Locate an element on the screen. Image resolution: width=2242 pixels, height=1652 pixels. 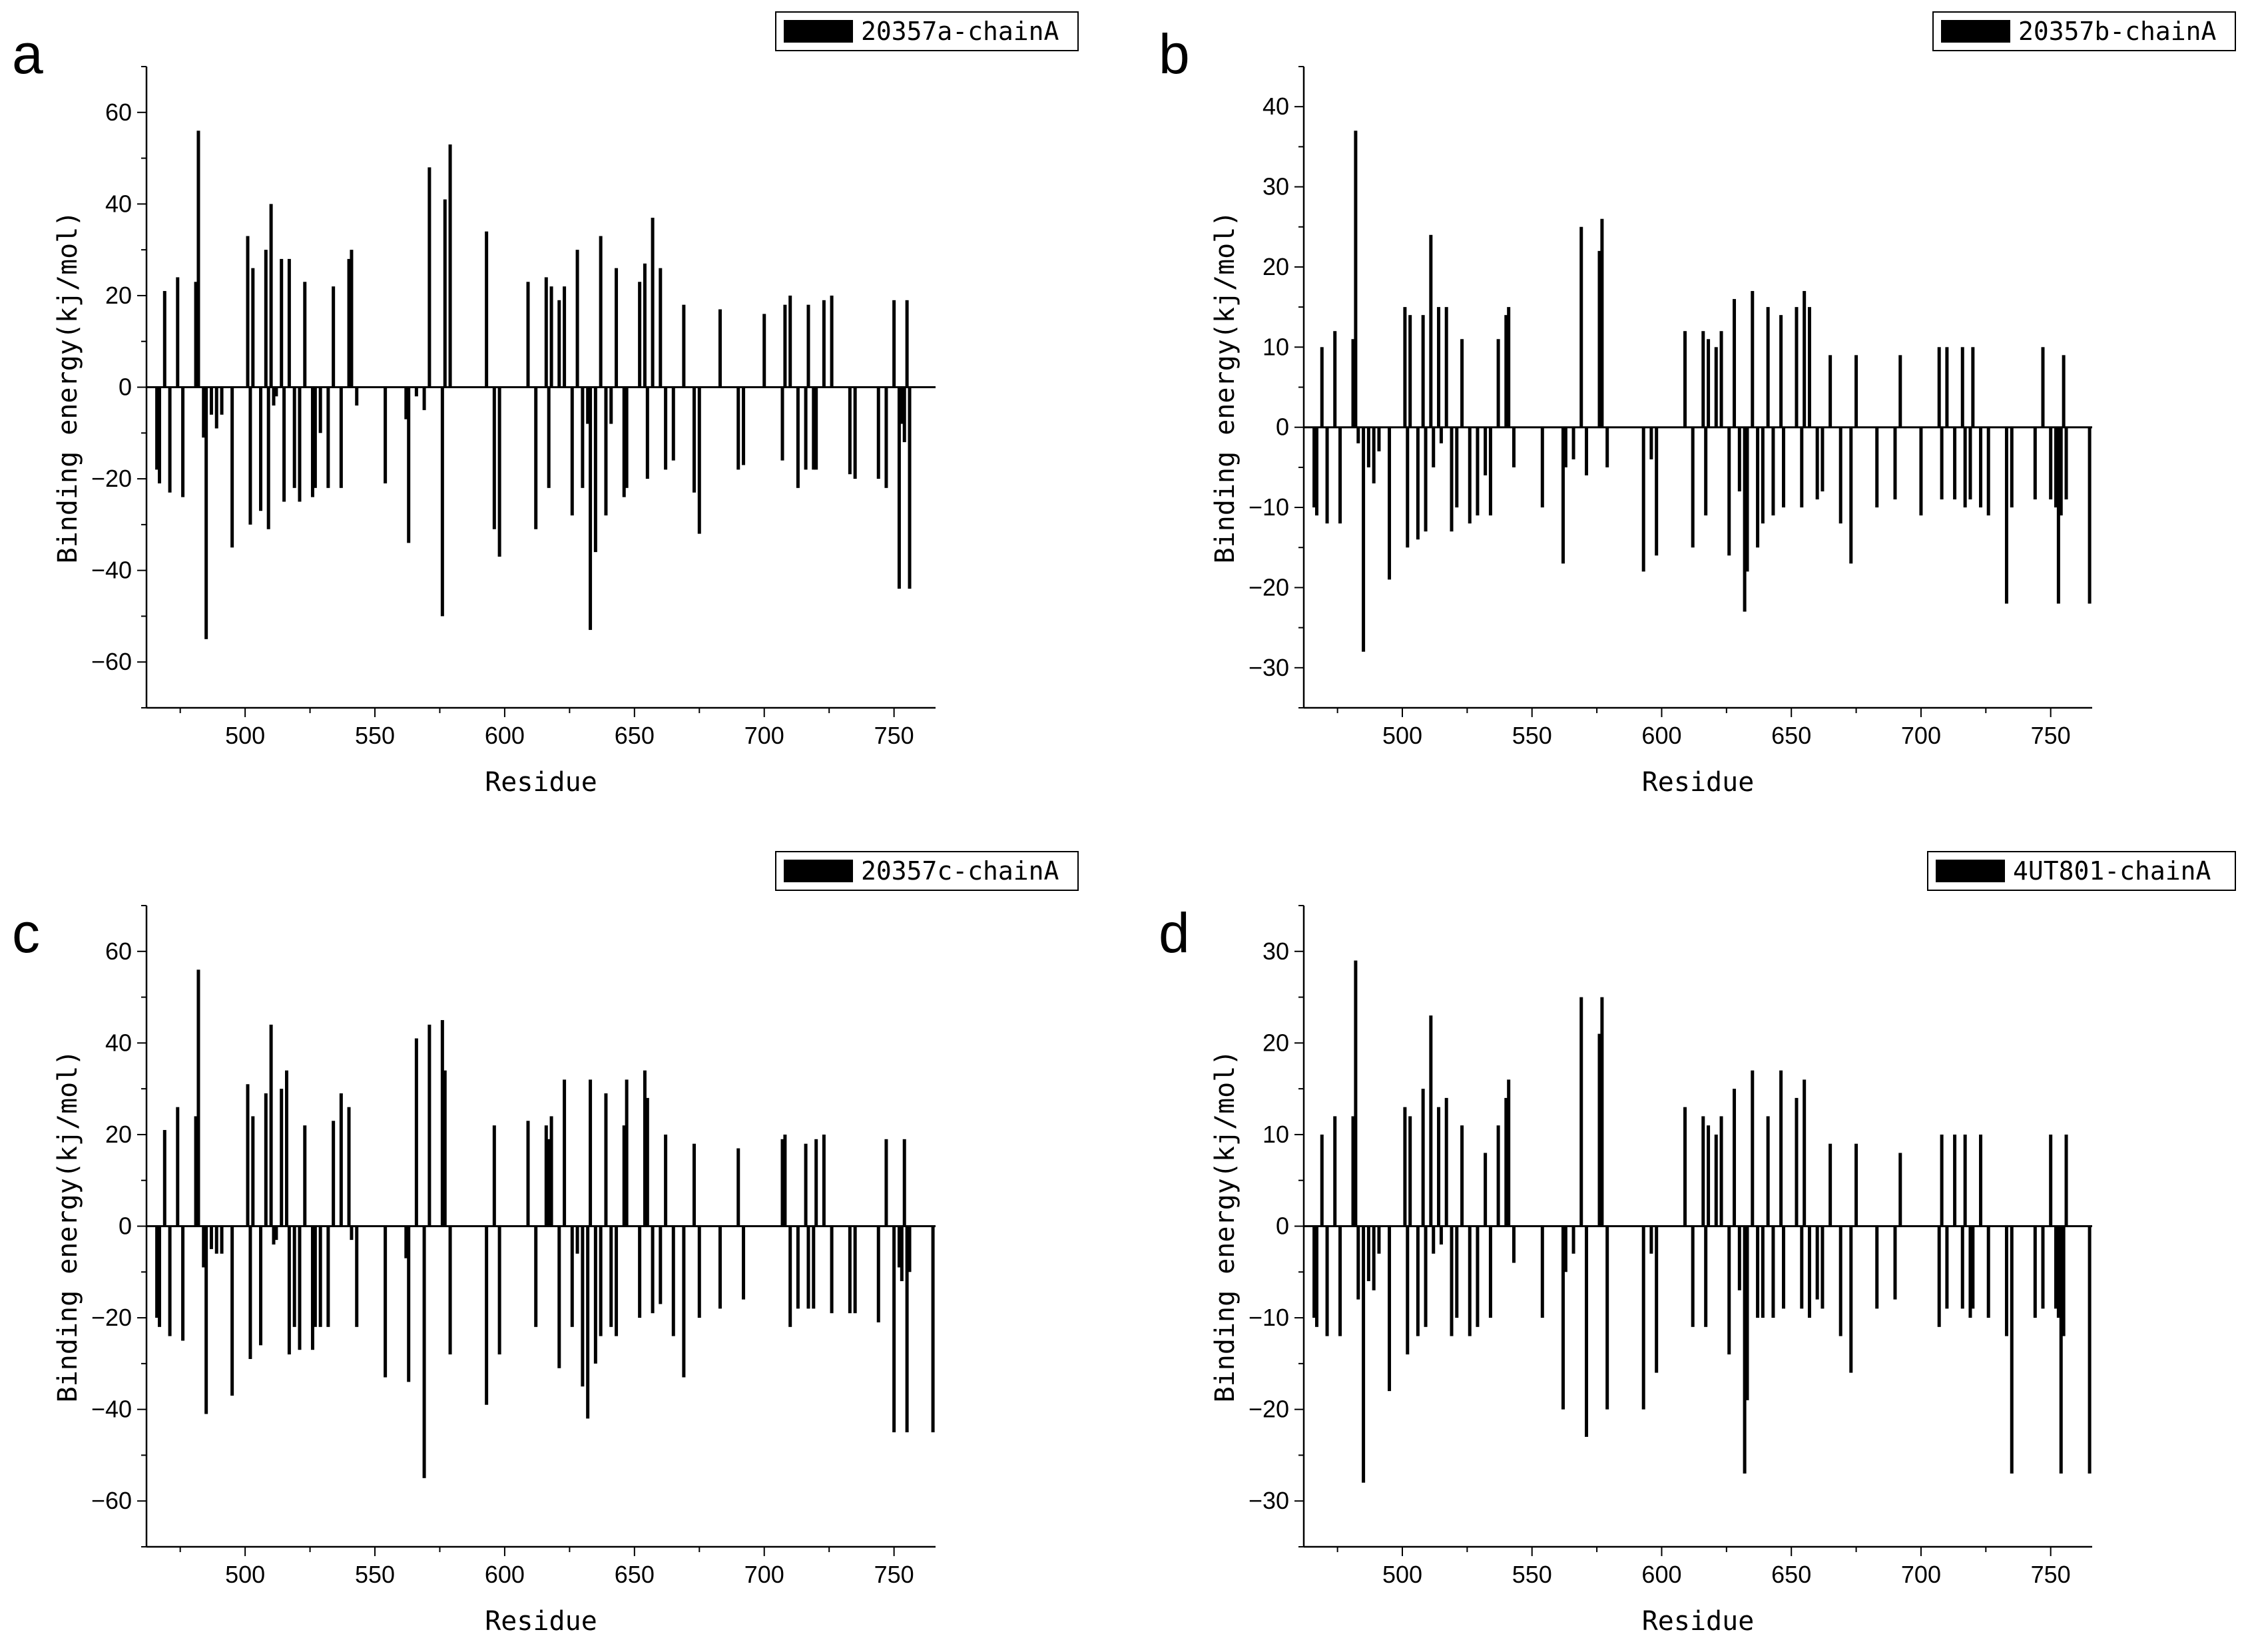
y-tick-label: 30 is located at coordinates (1276, 951).